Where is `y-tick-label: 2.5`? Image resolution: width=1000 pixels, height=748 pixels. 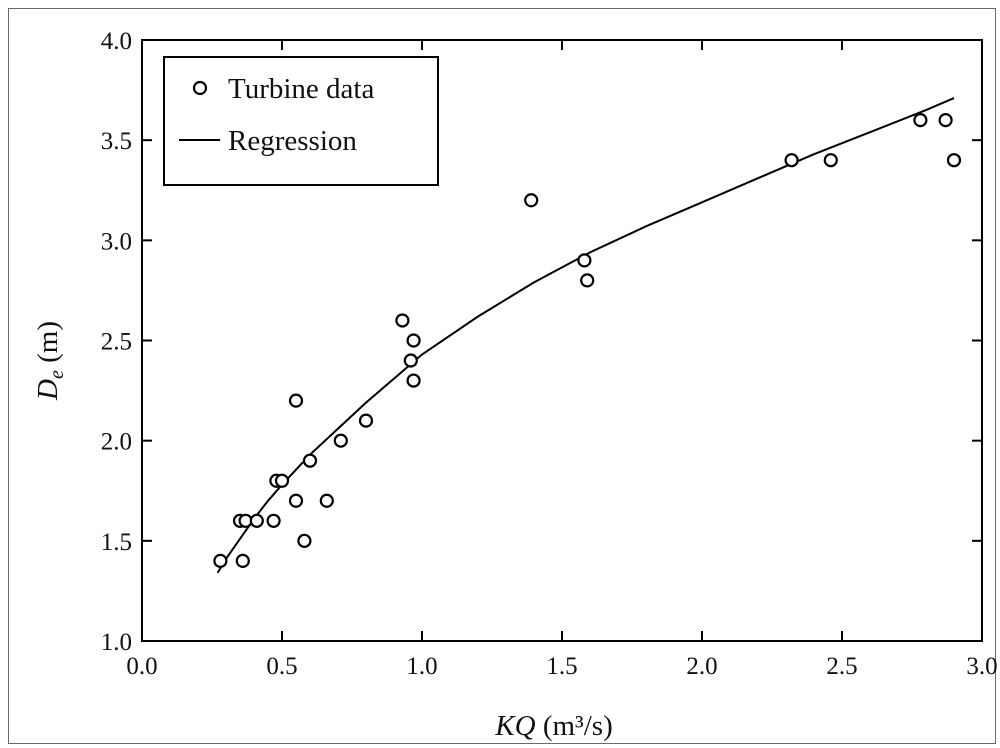 y-tick-label: 2.5 is located at coordinates (116, 342).